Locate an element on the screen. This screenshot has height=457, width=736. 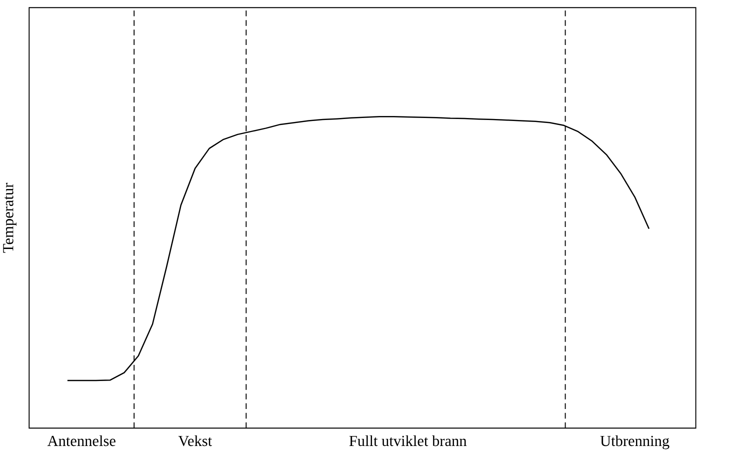
x-tick-label: Vekst is located at coordinates (195, 440).